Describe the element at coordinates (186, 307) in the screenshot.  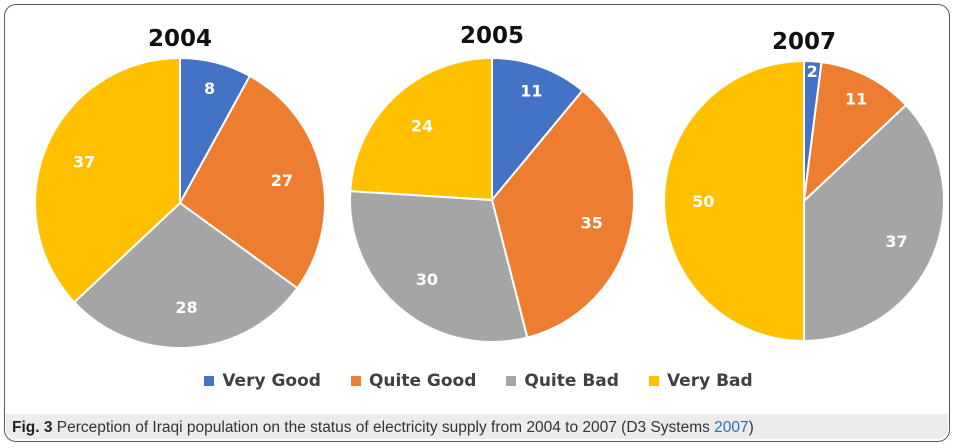
I see `data-label: 28` at that location.